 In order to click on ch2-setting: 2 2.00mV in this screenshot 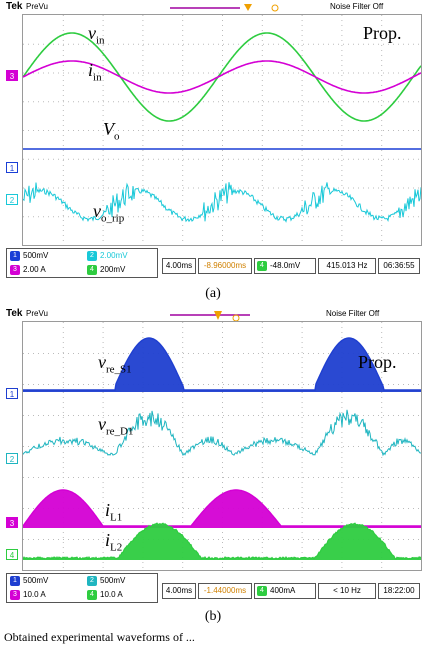, I will do `click(107, 256)`.